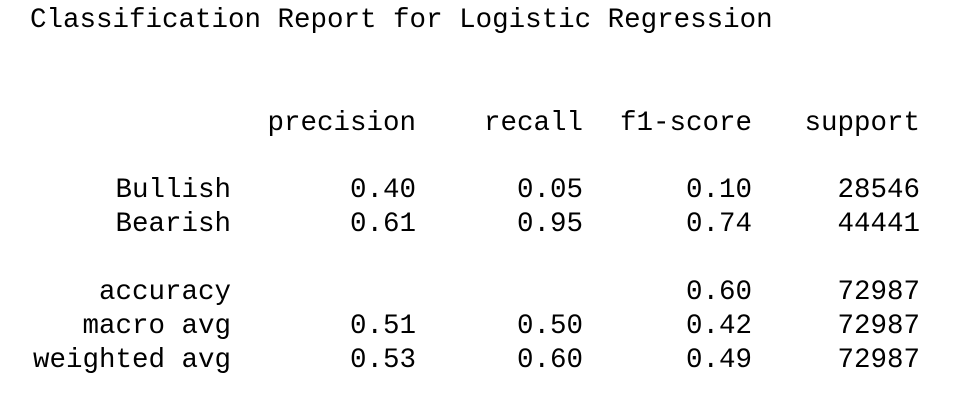 This screenshot has height=410, width=966. I want to click on column-header: f1-score, so click(685, 123).